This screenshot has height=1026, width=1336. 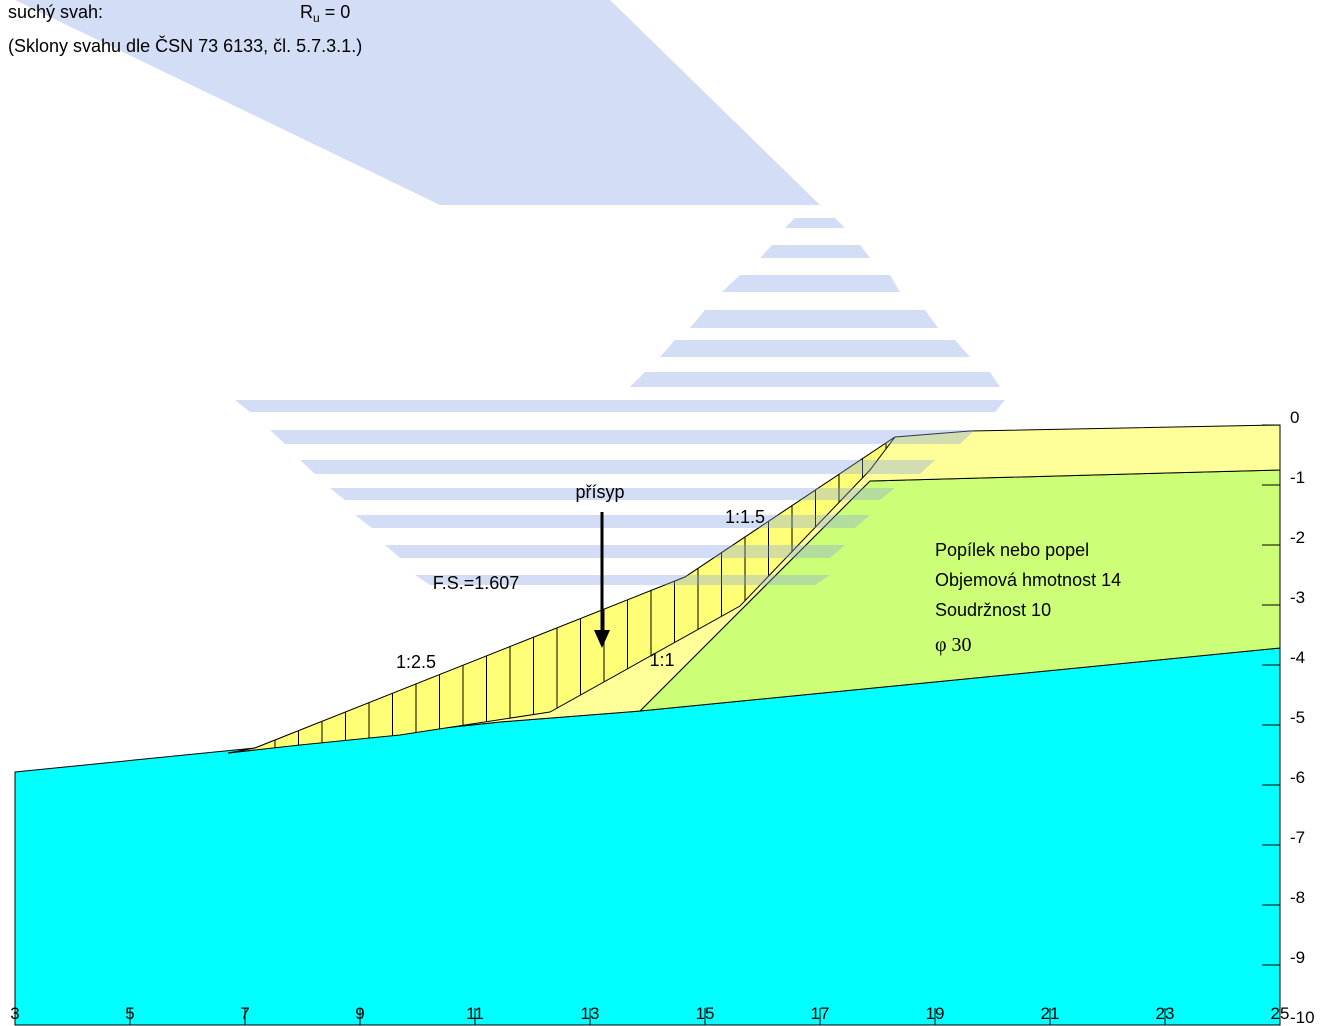 I want to click on material-name: Popílek nebo popel, so click(x=1012, y=550).